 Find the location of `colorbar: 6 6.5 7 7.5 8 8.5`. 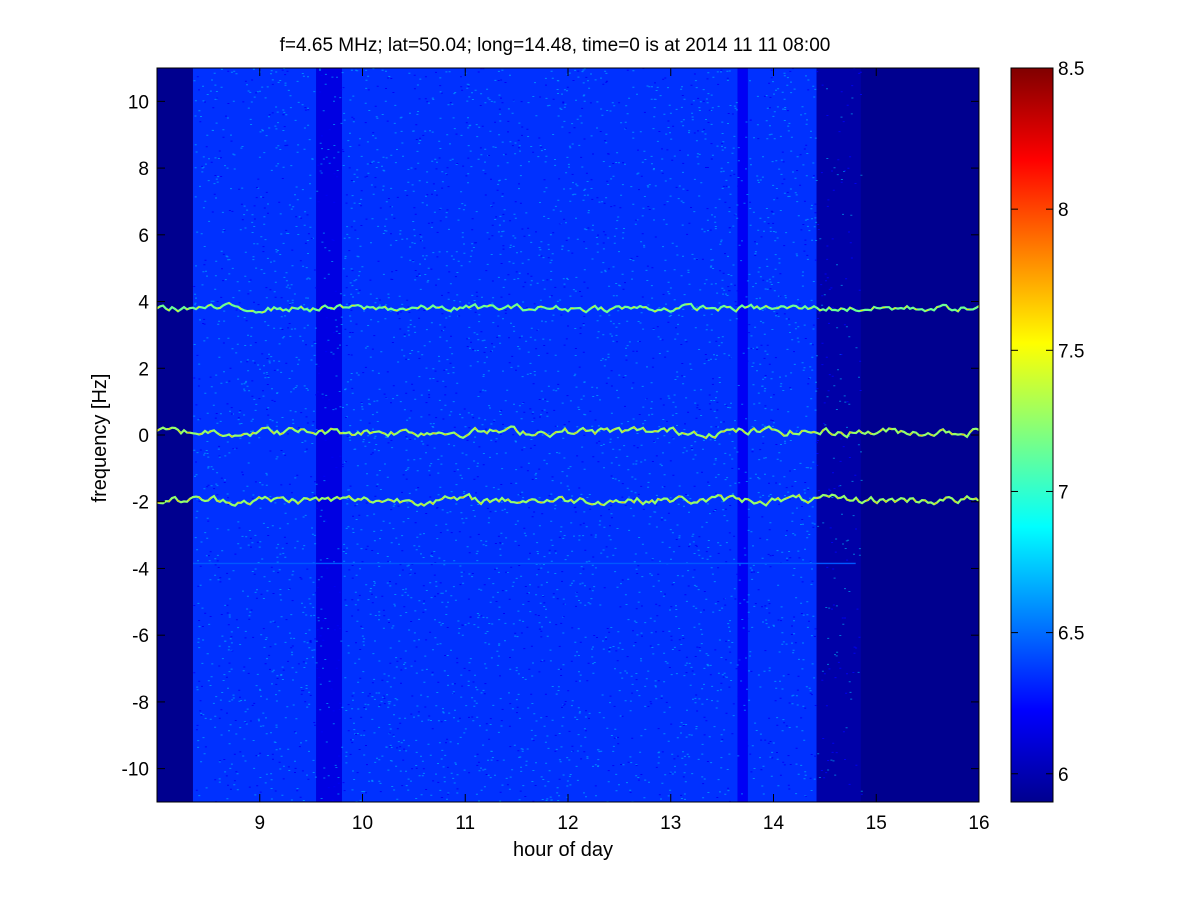

colorbar: 6 6.5 7 7.5 8 8.5 is located at coordinates (1047, 431).